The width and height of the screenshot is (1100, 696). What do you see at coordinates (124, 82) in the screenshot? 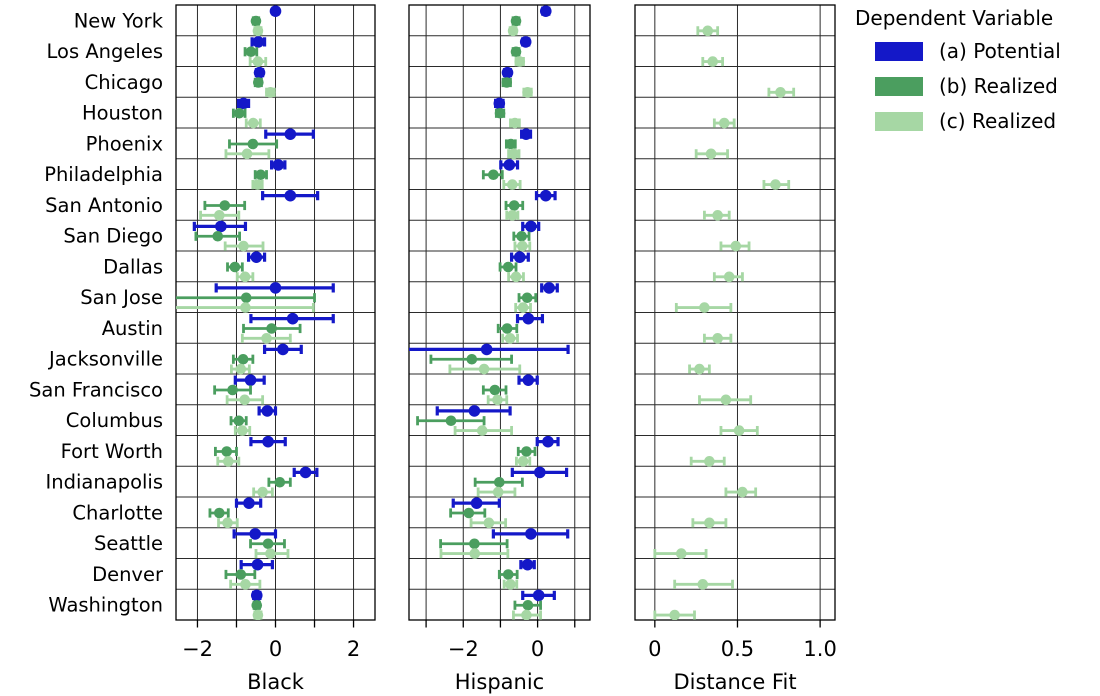
I see `city-label: Chicago` at bounding box center [124, 82].